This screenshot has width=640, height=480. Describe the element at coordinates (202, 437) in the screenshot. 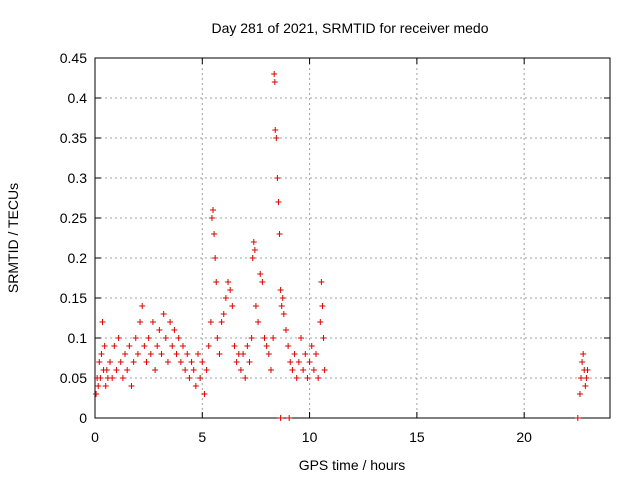

I see `x-tick-label: 5` at that location.